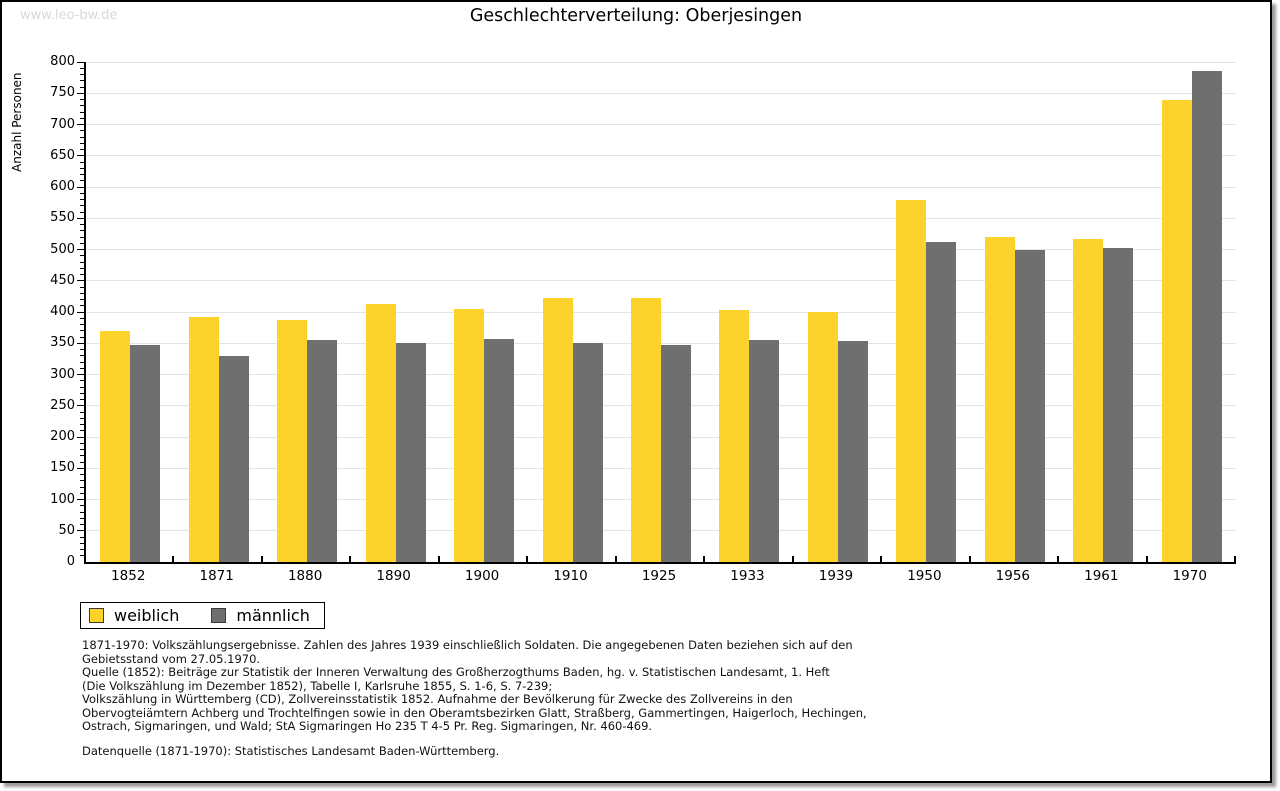  What do you see at coordinates (70, 561) in the screenshot?
I see `y-axis-tick-label: 0` at bounding box center [70, 561].